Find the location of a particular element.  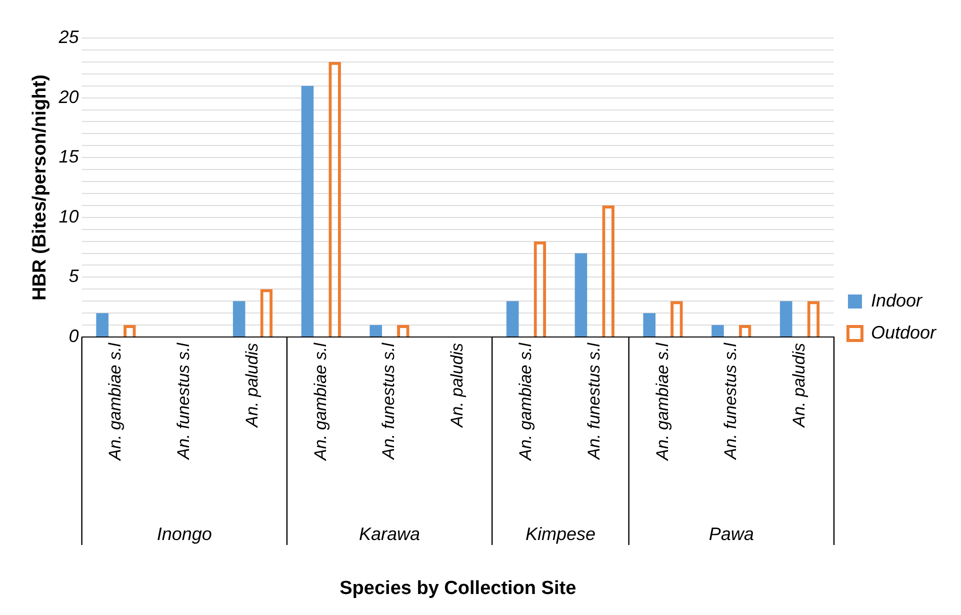

y-tick-label: 0 is located at coordinates (73, 336).